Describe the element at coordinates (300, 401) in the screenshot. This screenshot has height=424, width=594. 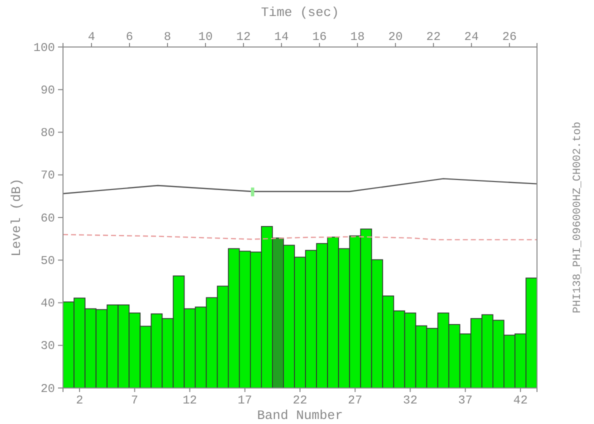
I see `x-tick-label: 22` at that location.